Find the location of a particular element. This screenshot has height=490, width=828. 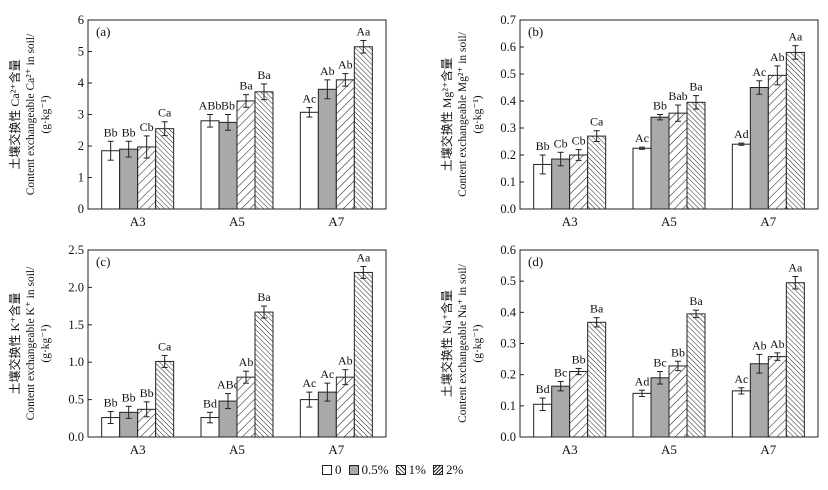

panel-2-ytick-label-0: 0.0 is located at coordinates (508, 209).